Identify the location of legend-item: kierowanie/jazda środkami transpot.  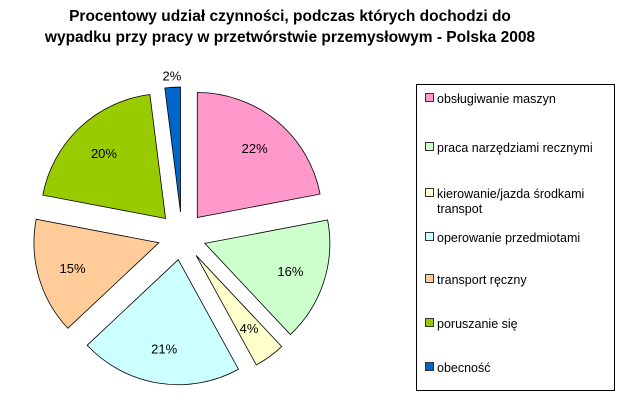
(517, 202).